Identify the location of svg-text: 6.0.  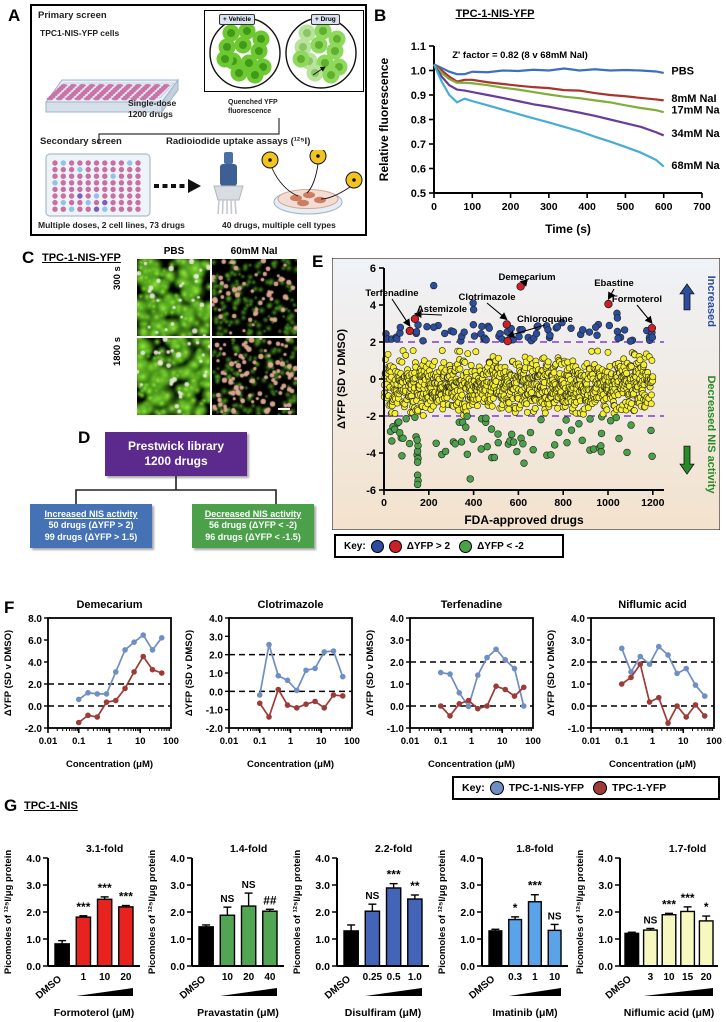
(35, 641).